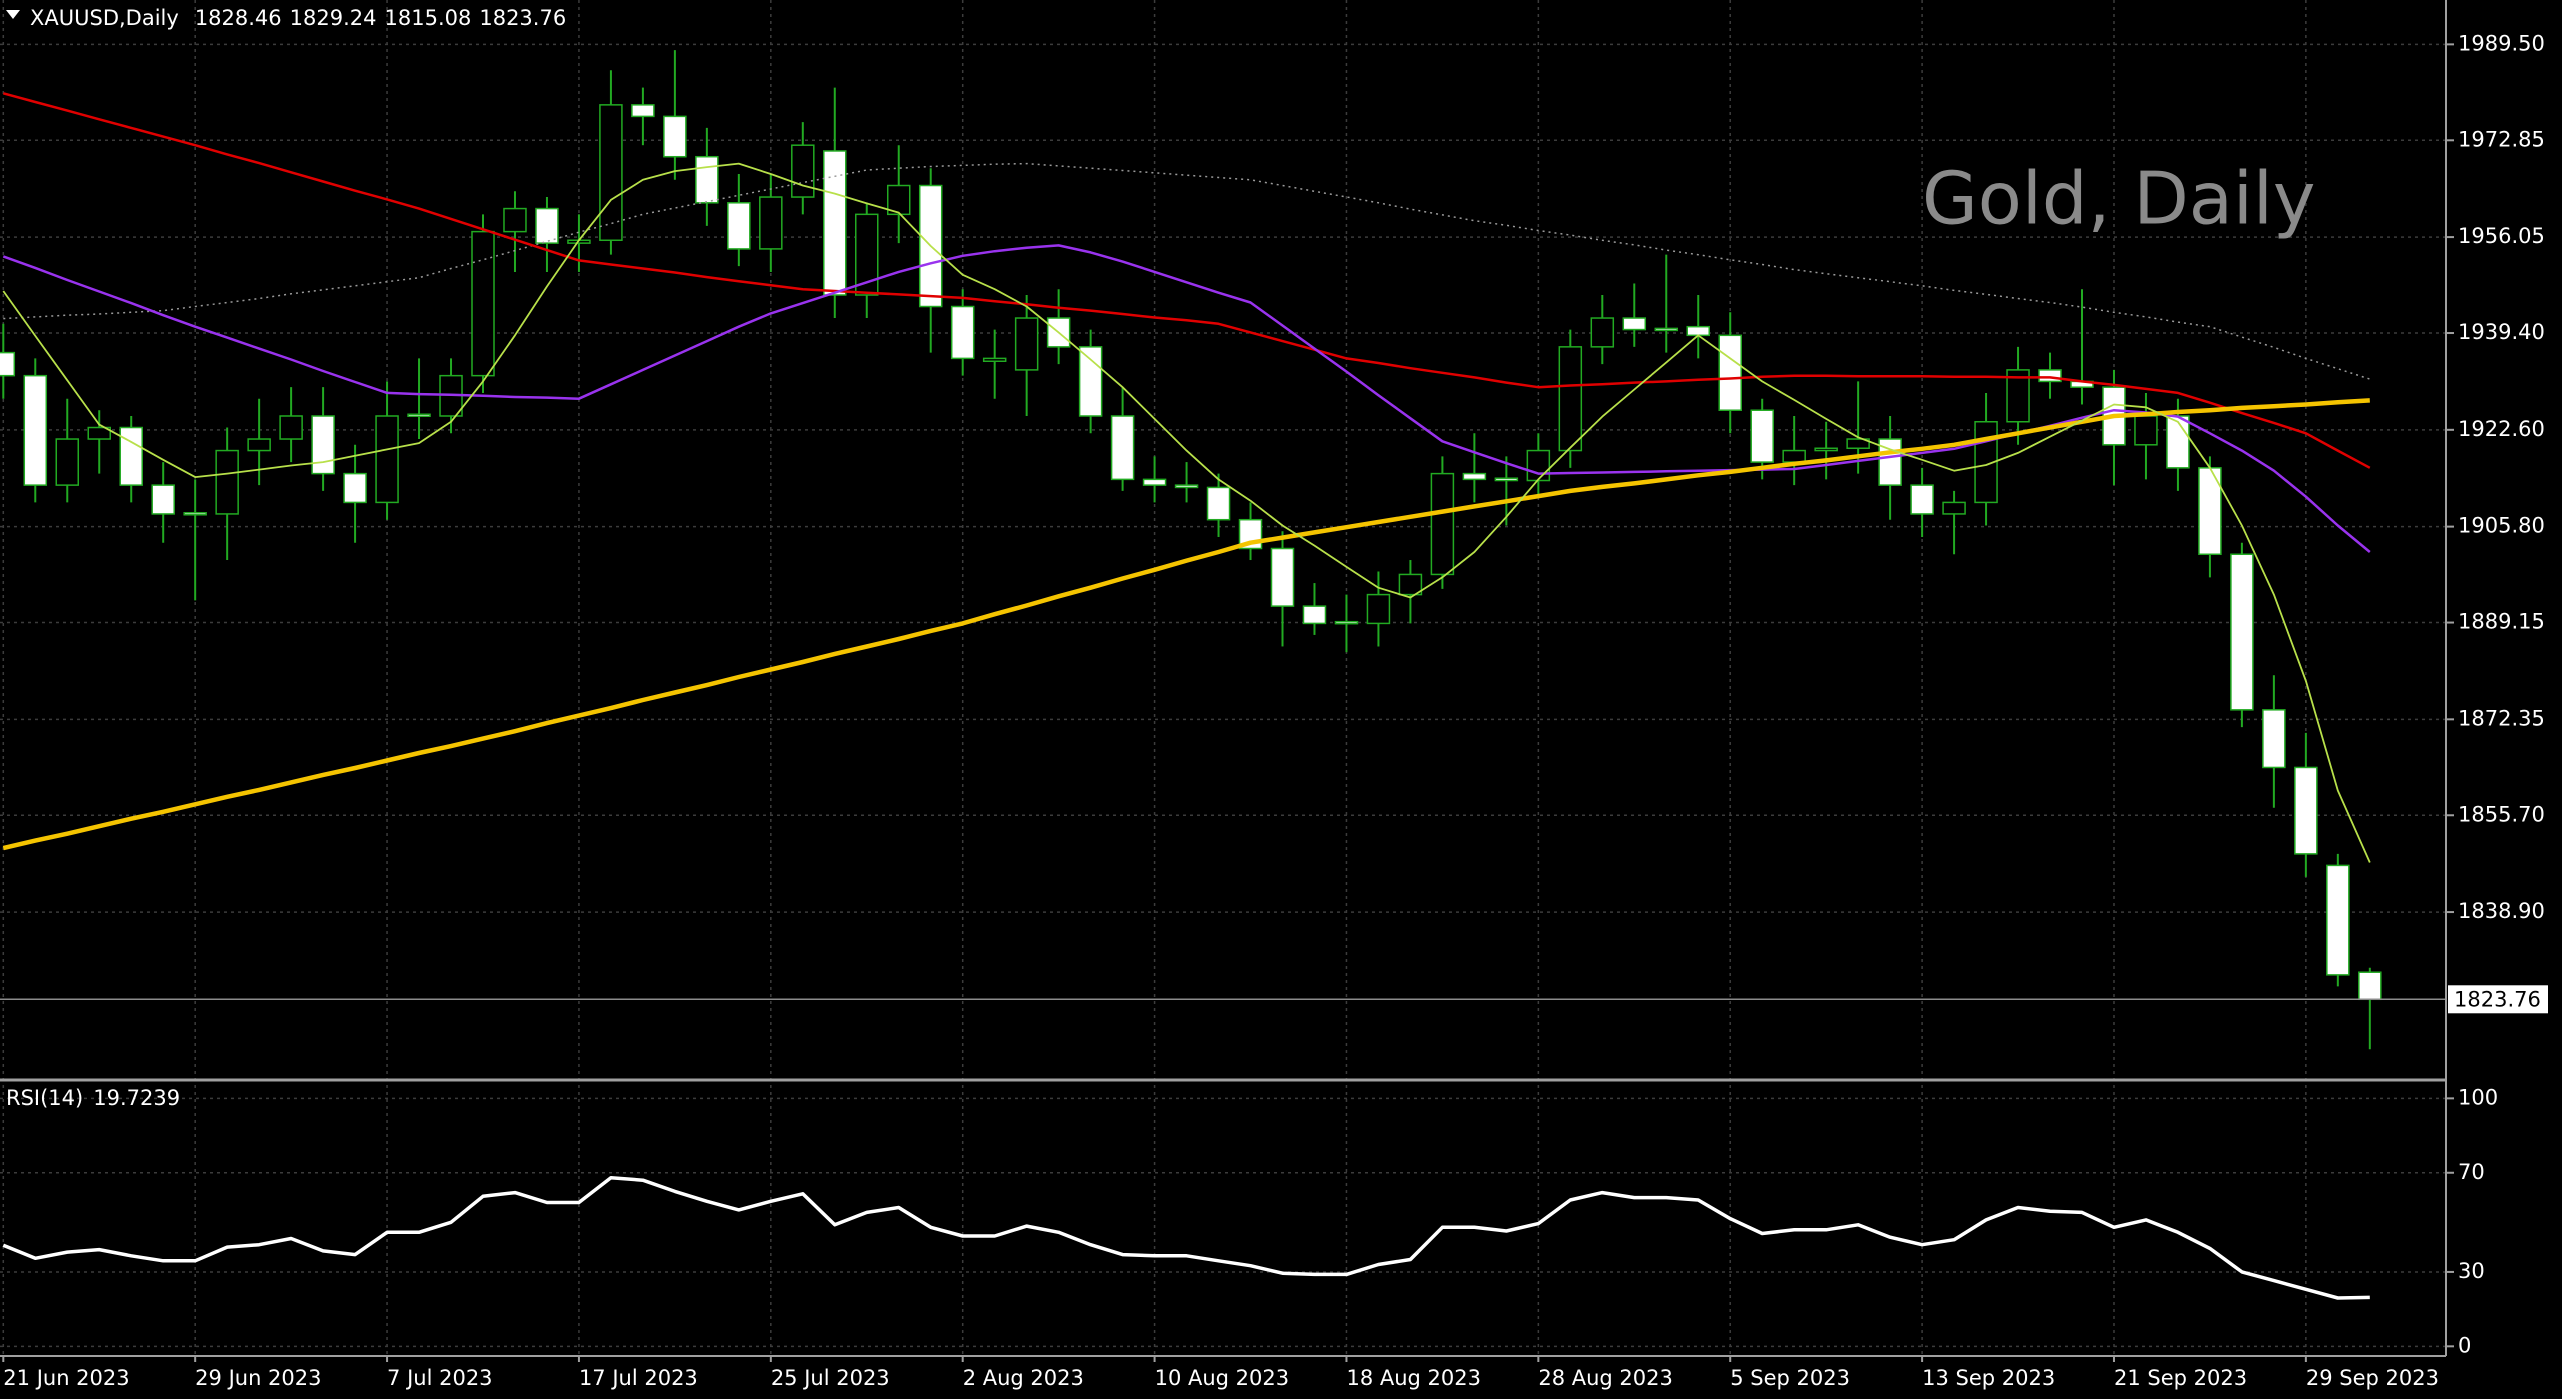 Image resolution: width=2562 pixels, height=1399 pixels. Describe the element at coordinates (2501, 622) in the screenshot. I see `y-tick-label: 1889.15` at that location.